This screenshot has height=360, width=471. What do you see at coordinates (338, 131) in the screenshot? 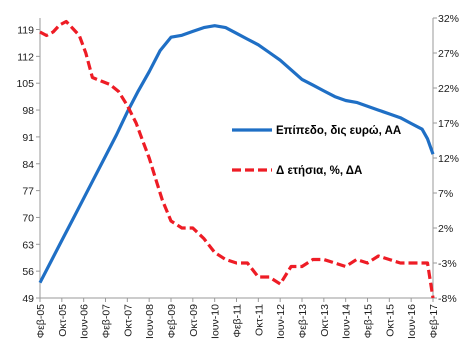
I see `legend-label-level: Επίπεδο, δις ευρώ, ΑΑ` at bounding box center [338, 131].